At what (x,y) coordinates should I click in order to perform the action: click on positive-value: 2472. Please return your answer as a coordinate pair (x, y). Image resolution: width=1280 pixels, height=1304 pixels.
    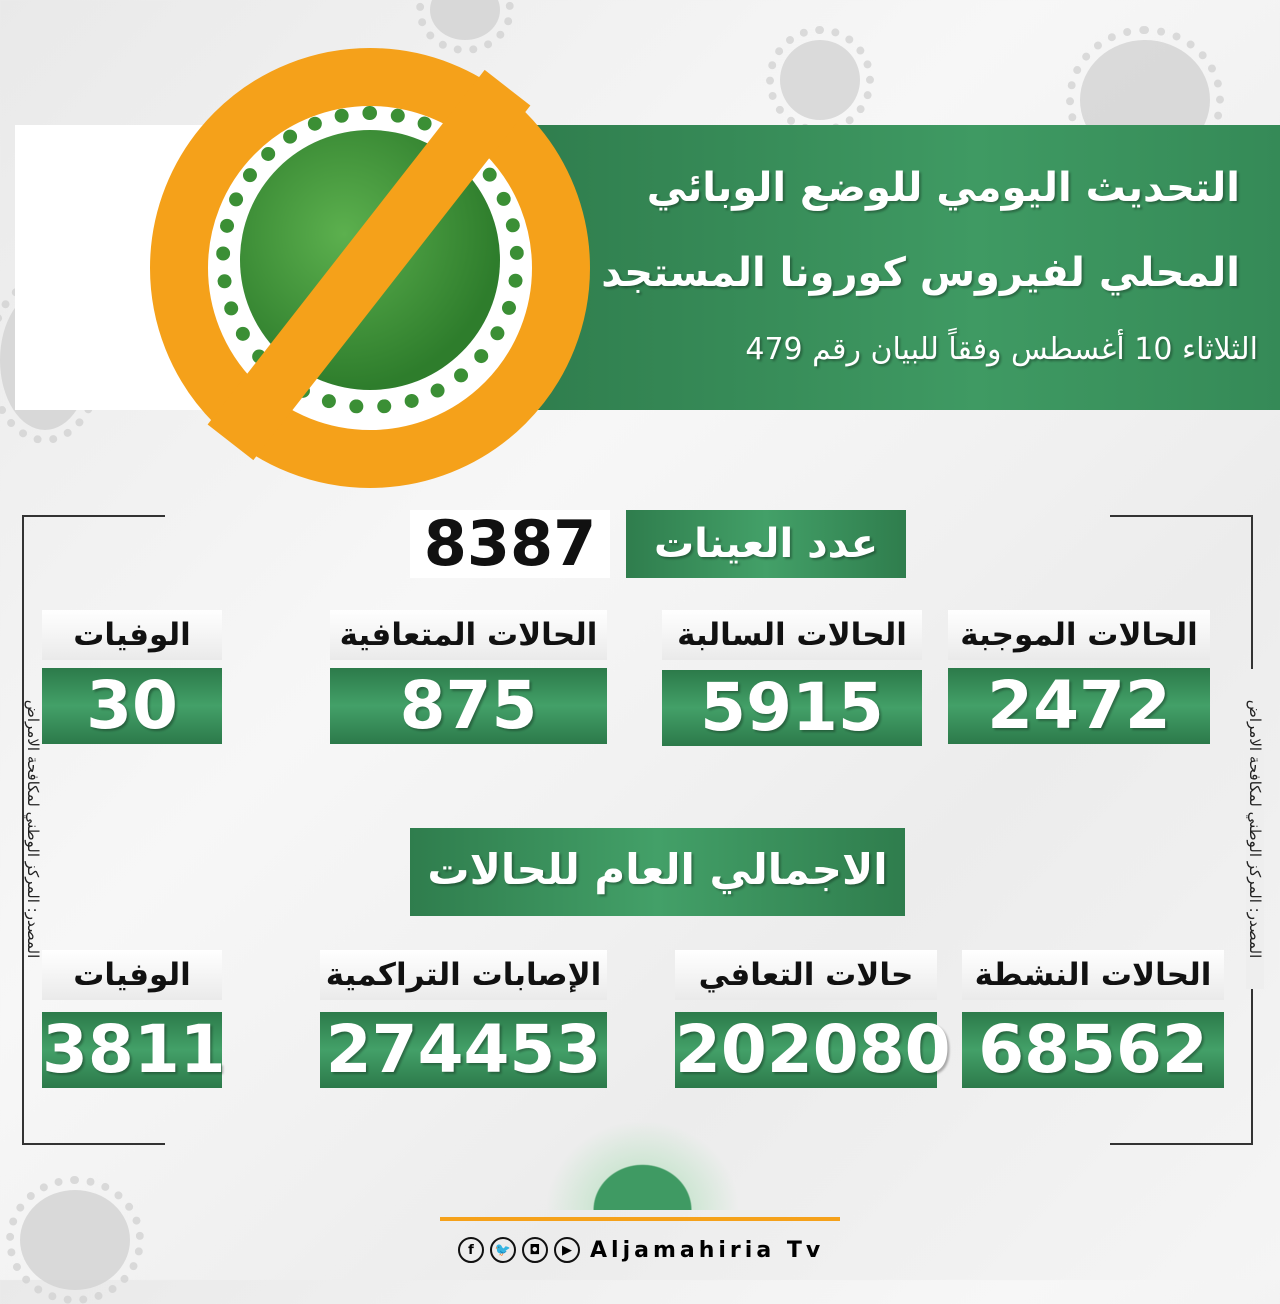
    Looking at the image, I should click on (1079, 706).